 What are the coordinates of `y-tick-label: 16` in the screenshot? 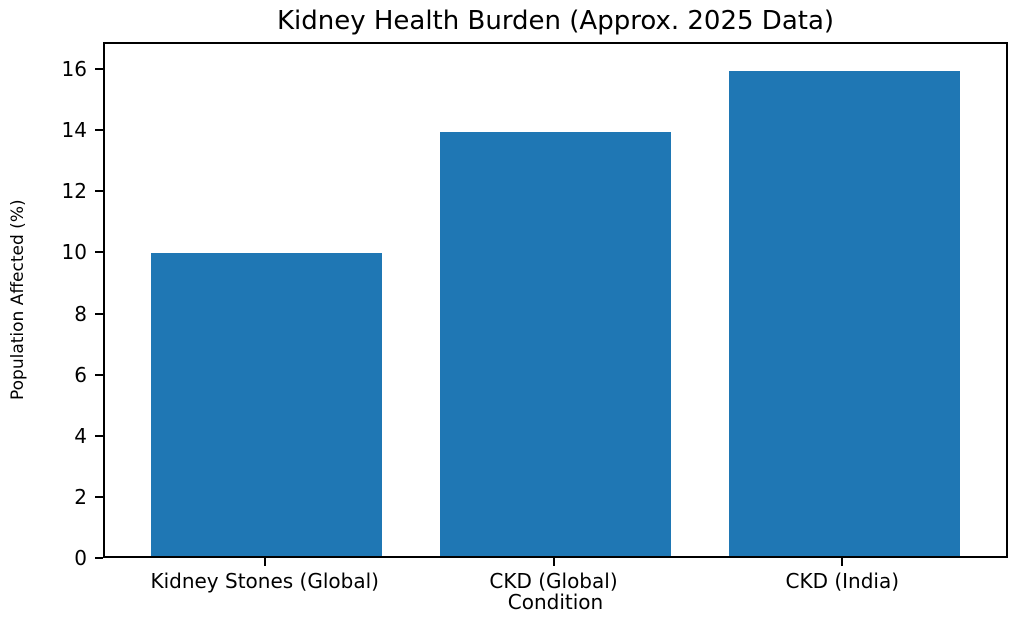 It's located at (74, 69).